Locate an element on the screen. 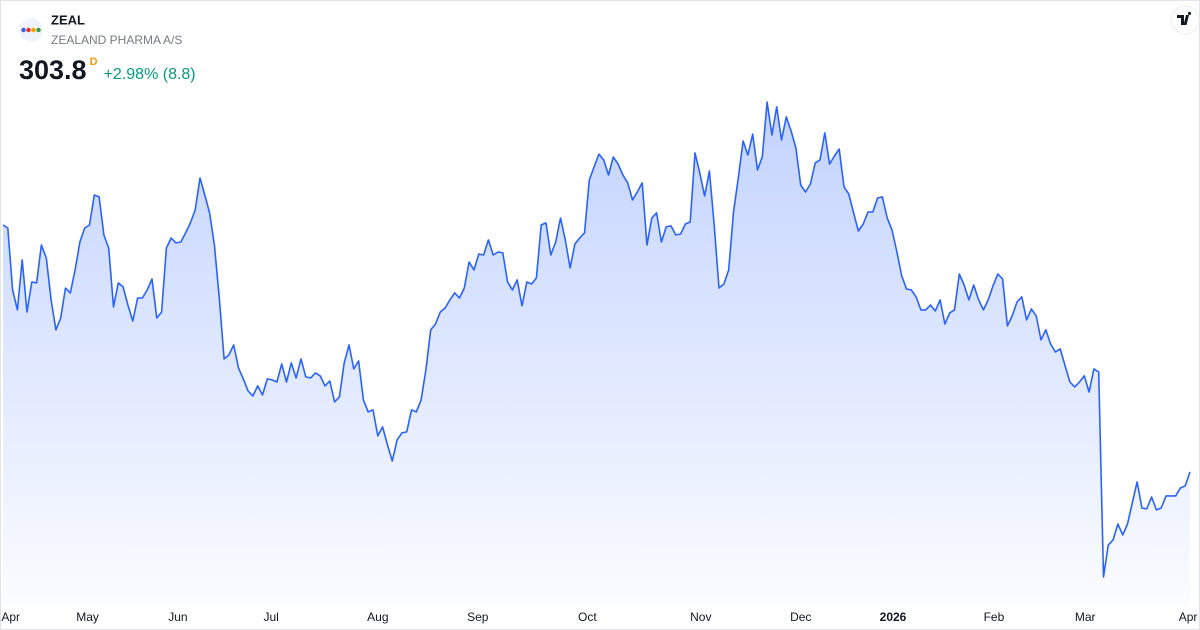 The image size is (1200, 630). x-tick-label: 2026 is located at coordinates (893, 617).